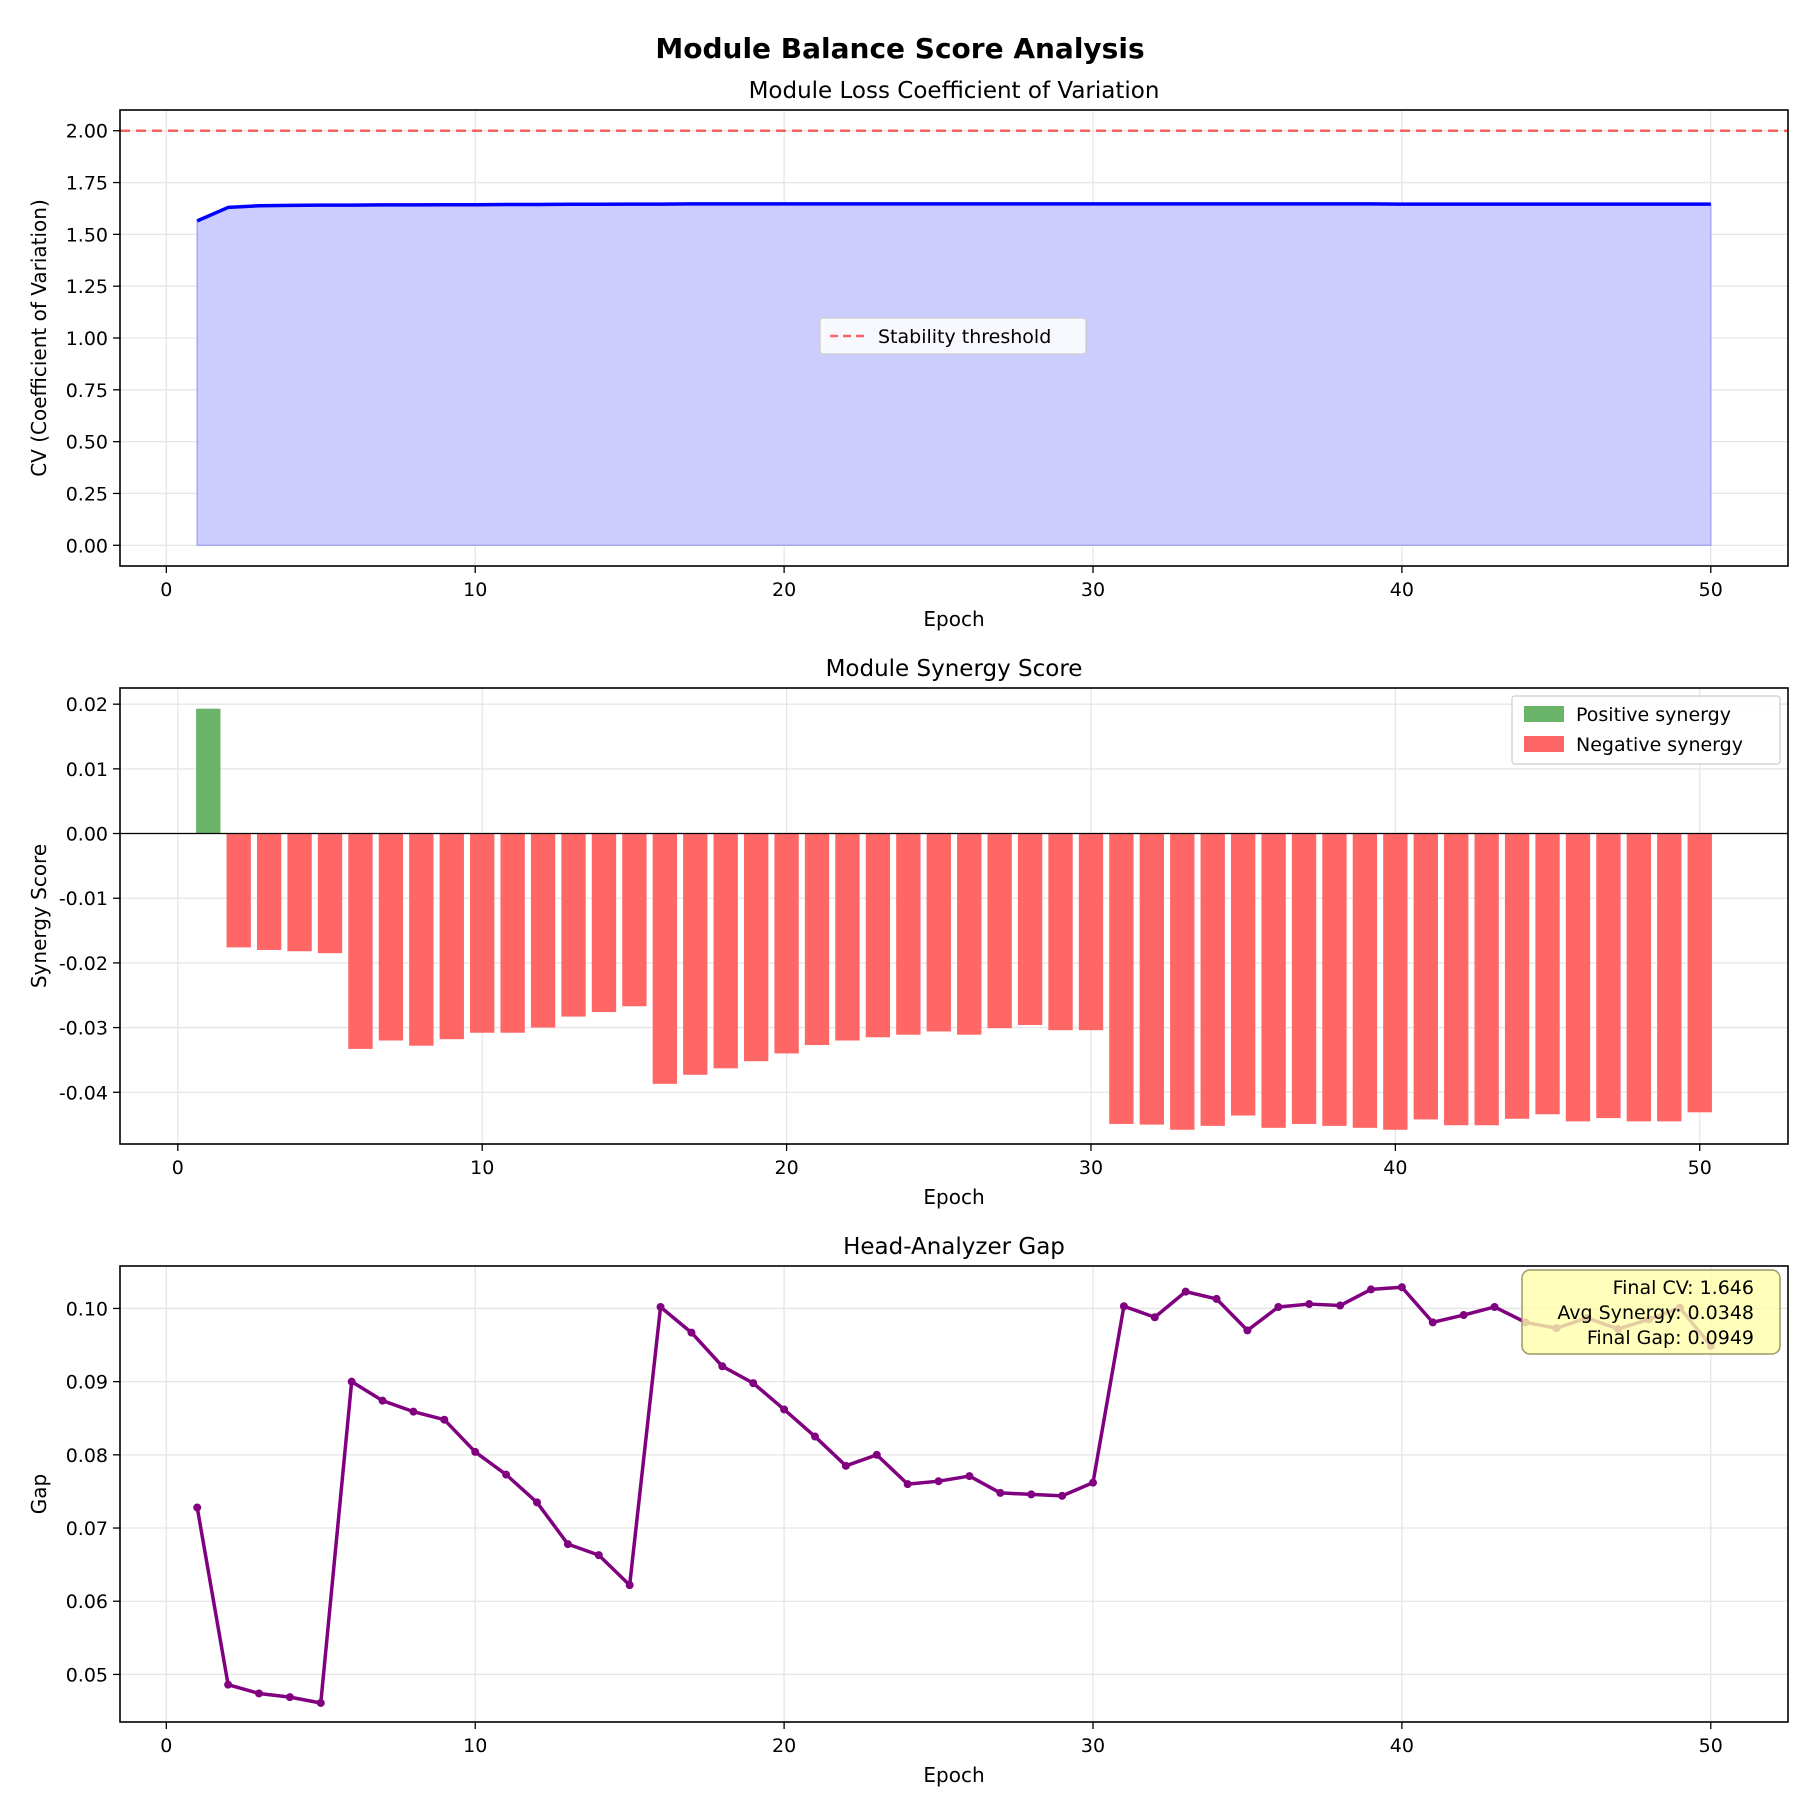 The width and height of the screenshot is (1800, 1800). Describe the element at coordinates (83, 899) in the screenshot. I see `y-tick-label: -0.01` at that location.